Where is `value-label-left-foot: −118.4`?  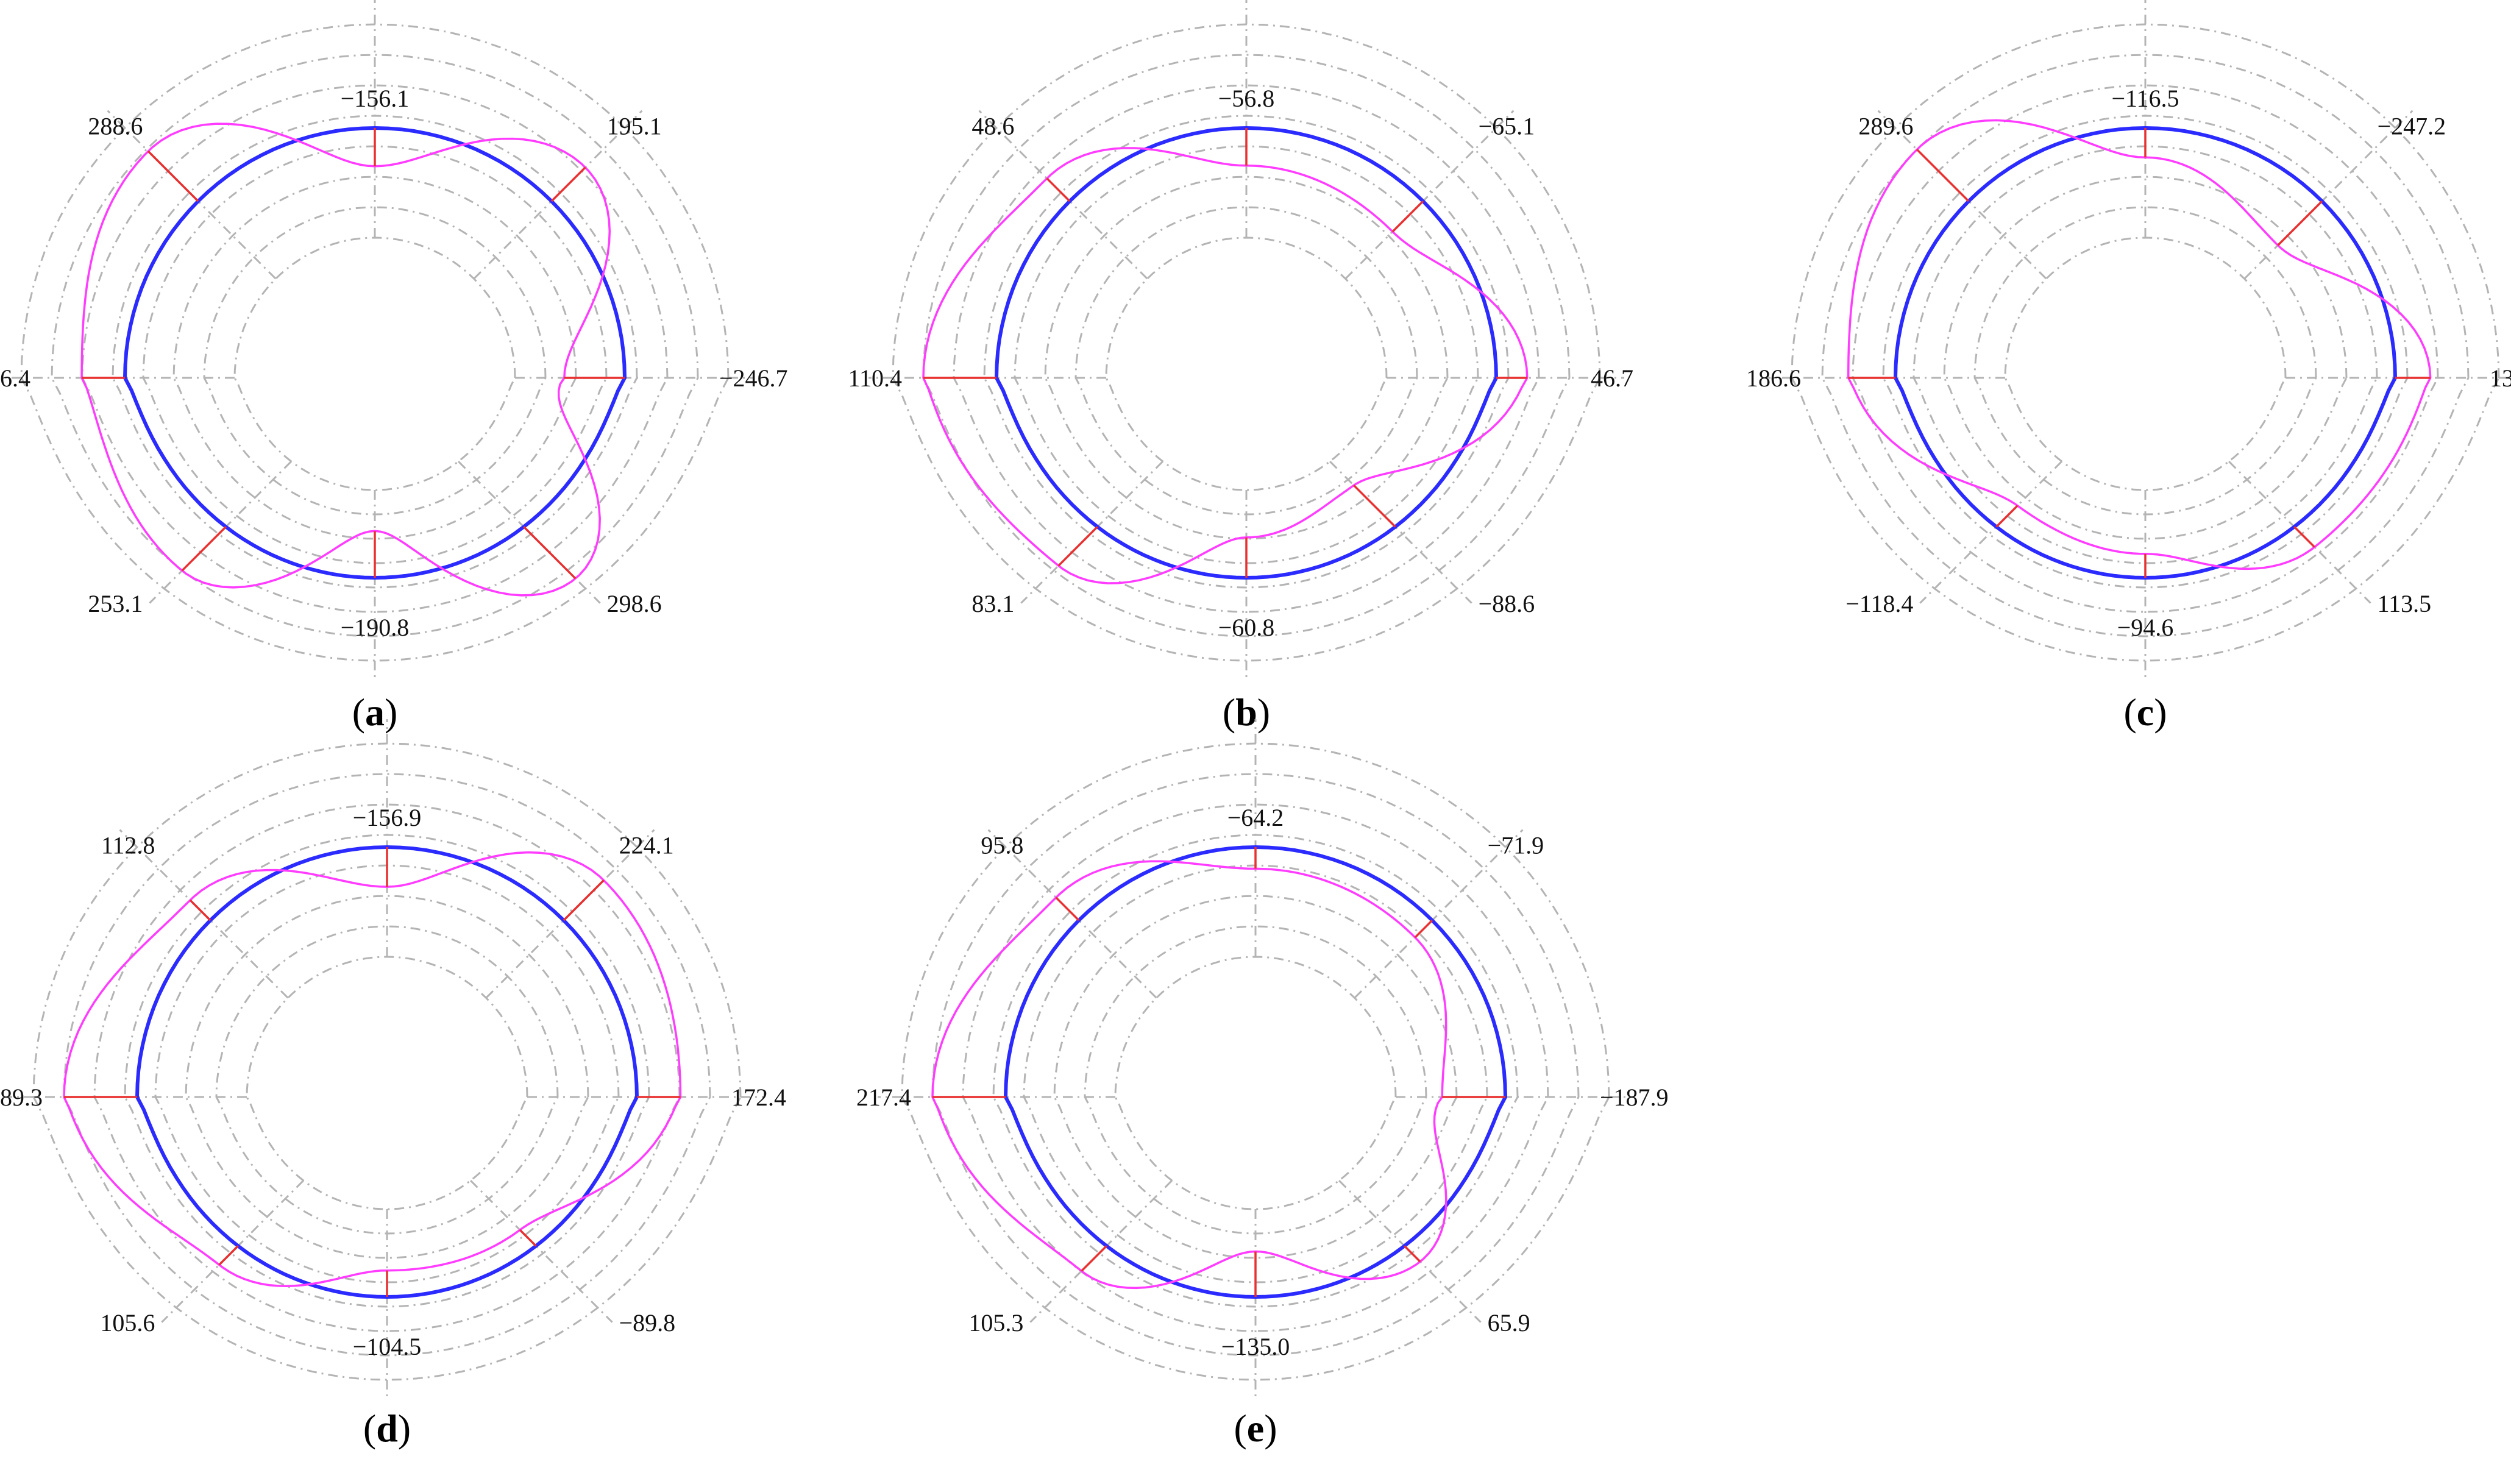 value-label-left-foot: −118.4 is located at coordinates (1879, 603).